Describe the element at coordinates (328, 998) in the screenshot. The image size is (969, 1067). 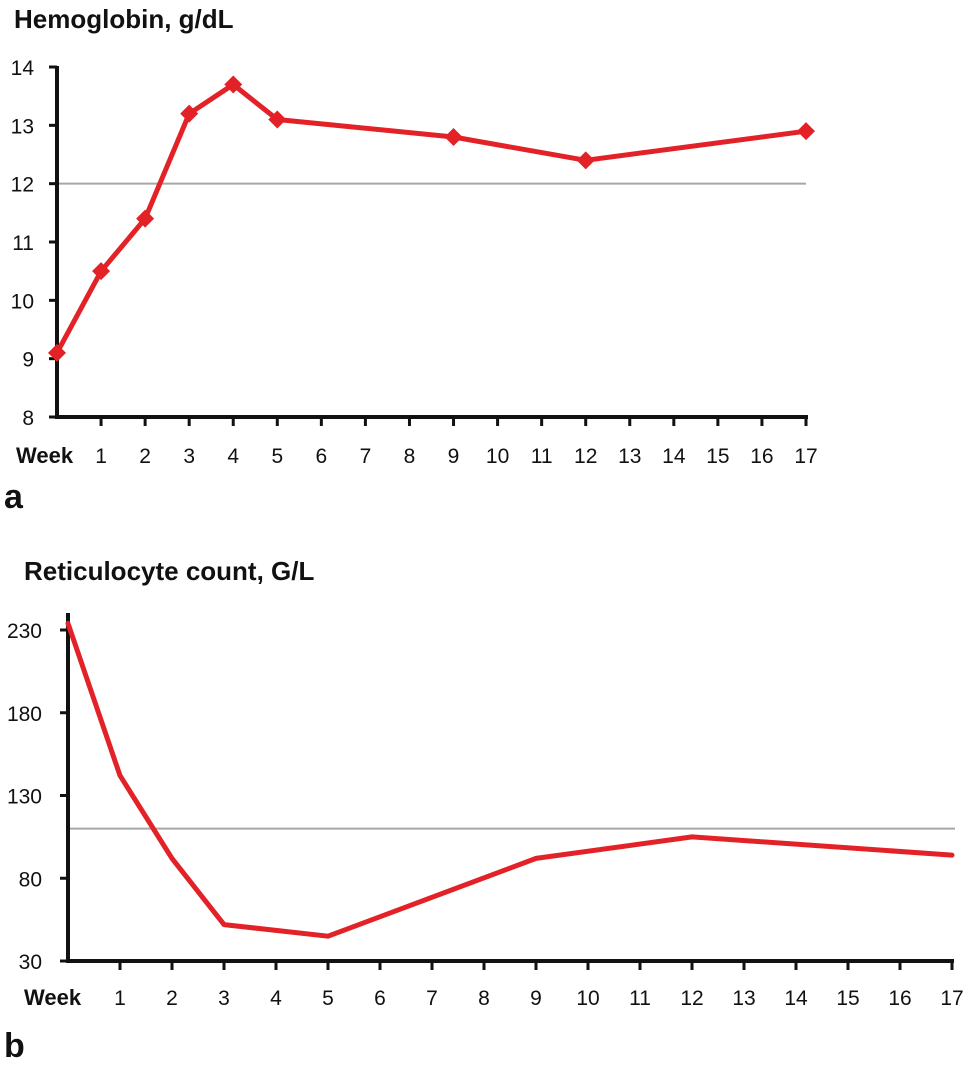
I see `reticulocyte-x-tick-label: 5` at that location.